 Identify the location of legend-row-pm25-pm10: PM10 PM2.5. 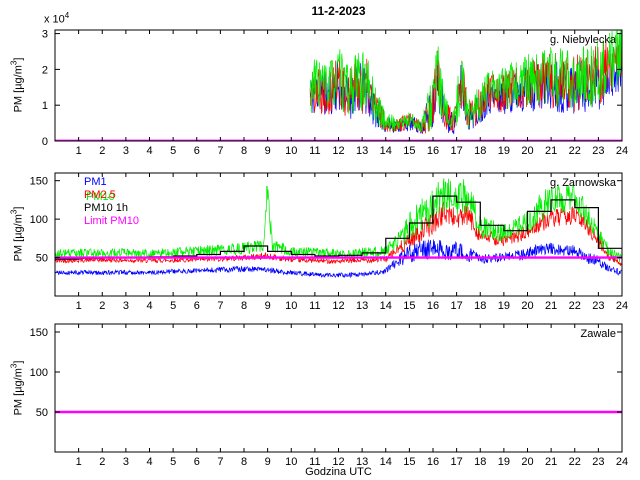
(111, 196).